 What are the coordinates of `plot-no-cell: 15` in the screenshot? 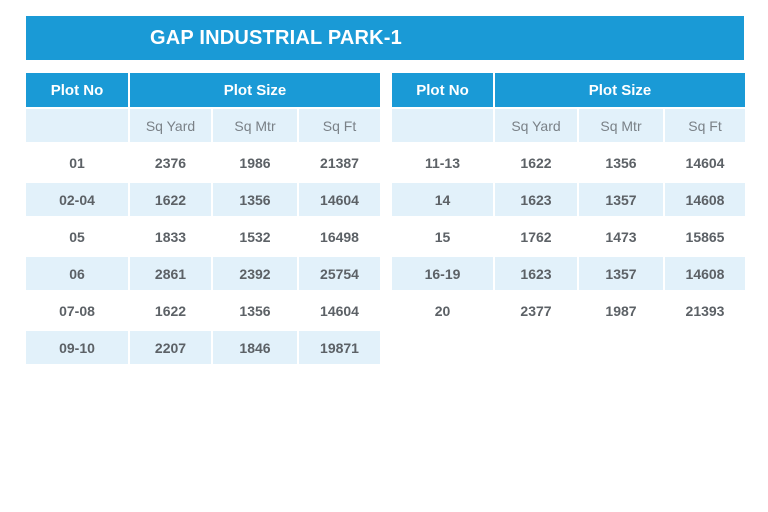 It's located at (442, 234).